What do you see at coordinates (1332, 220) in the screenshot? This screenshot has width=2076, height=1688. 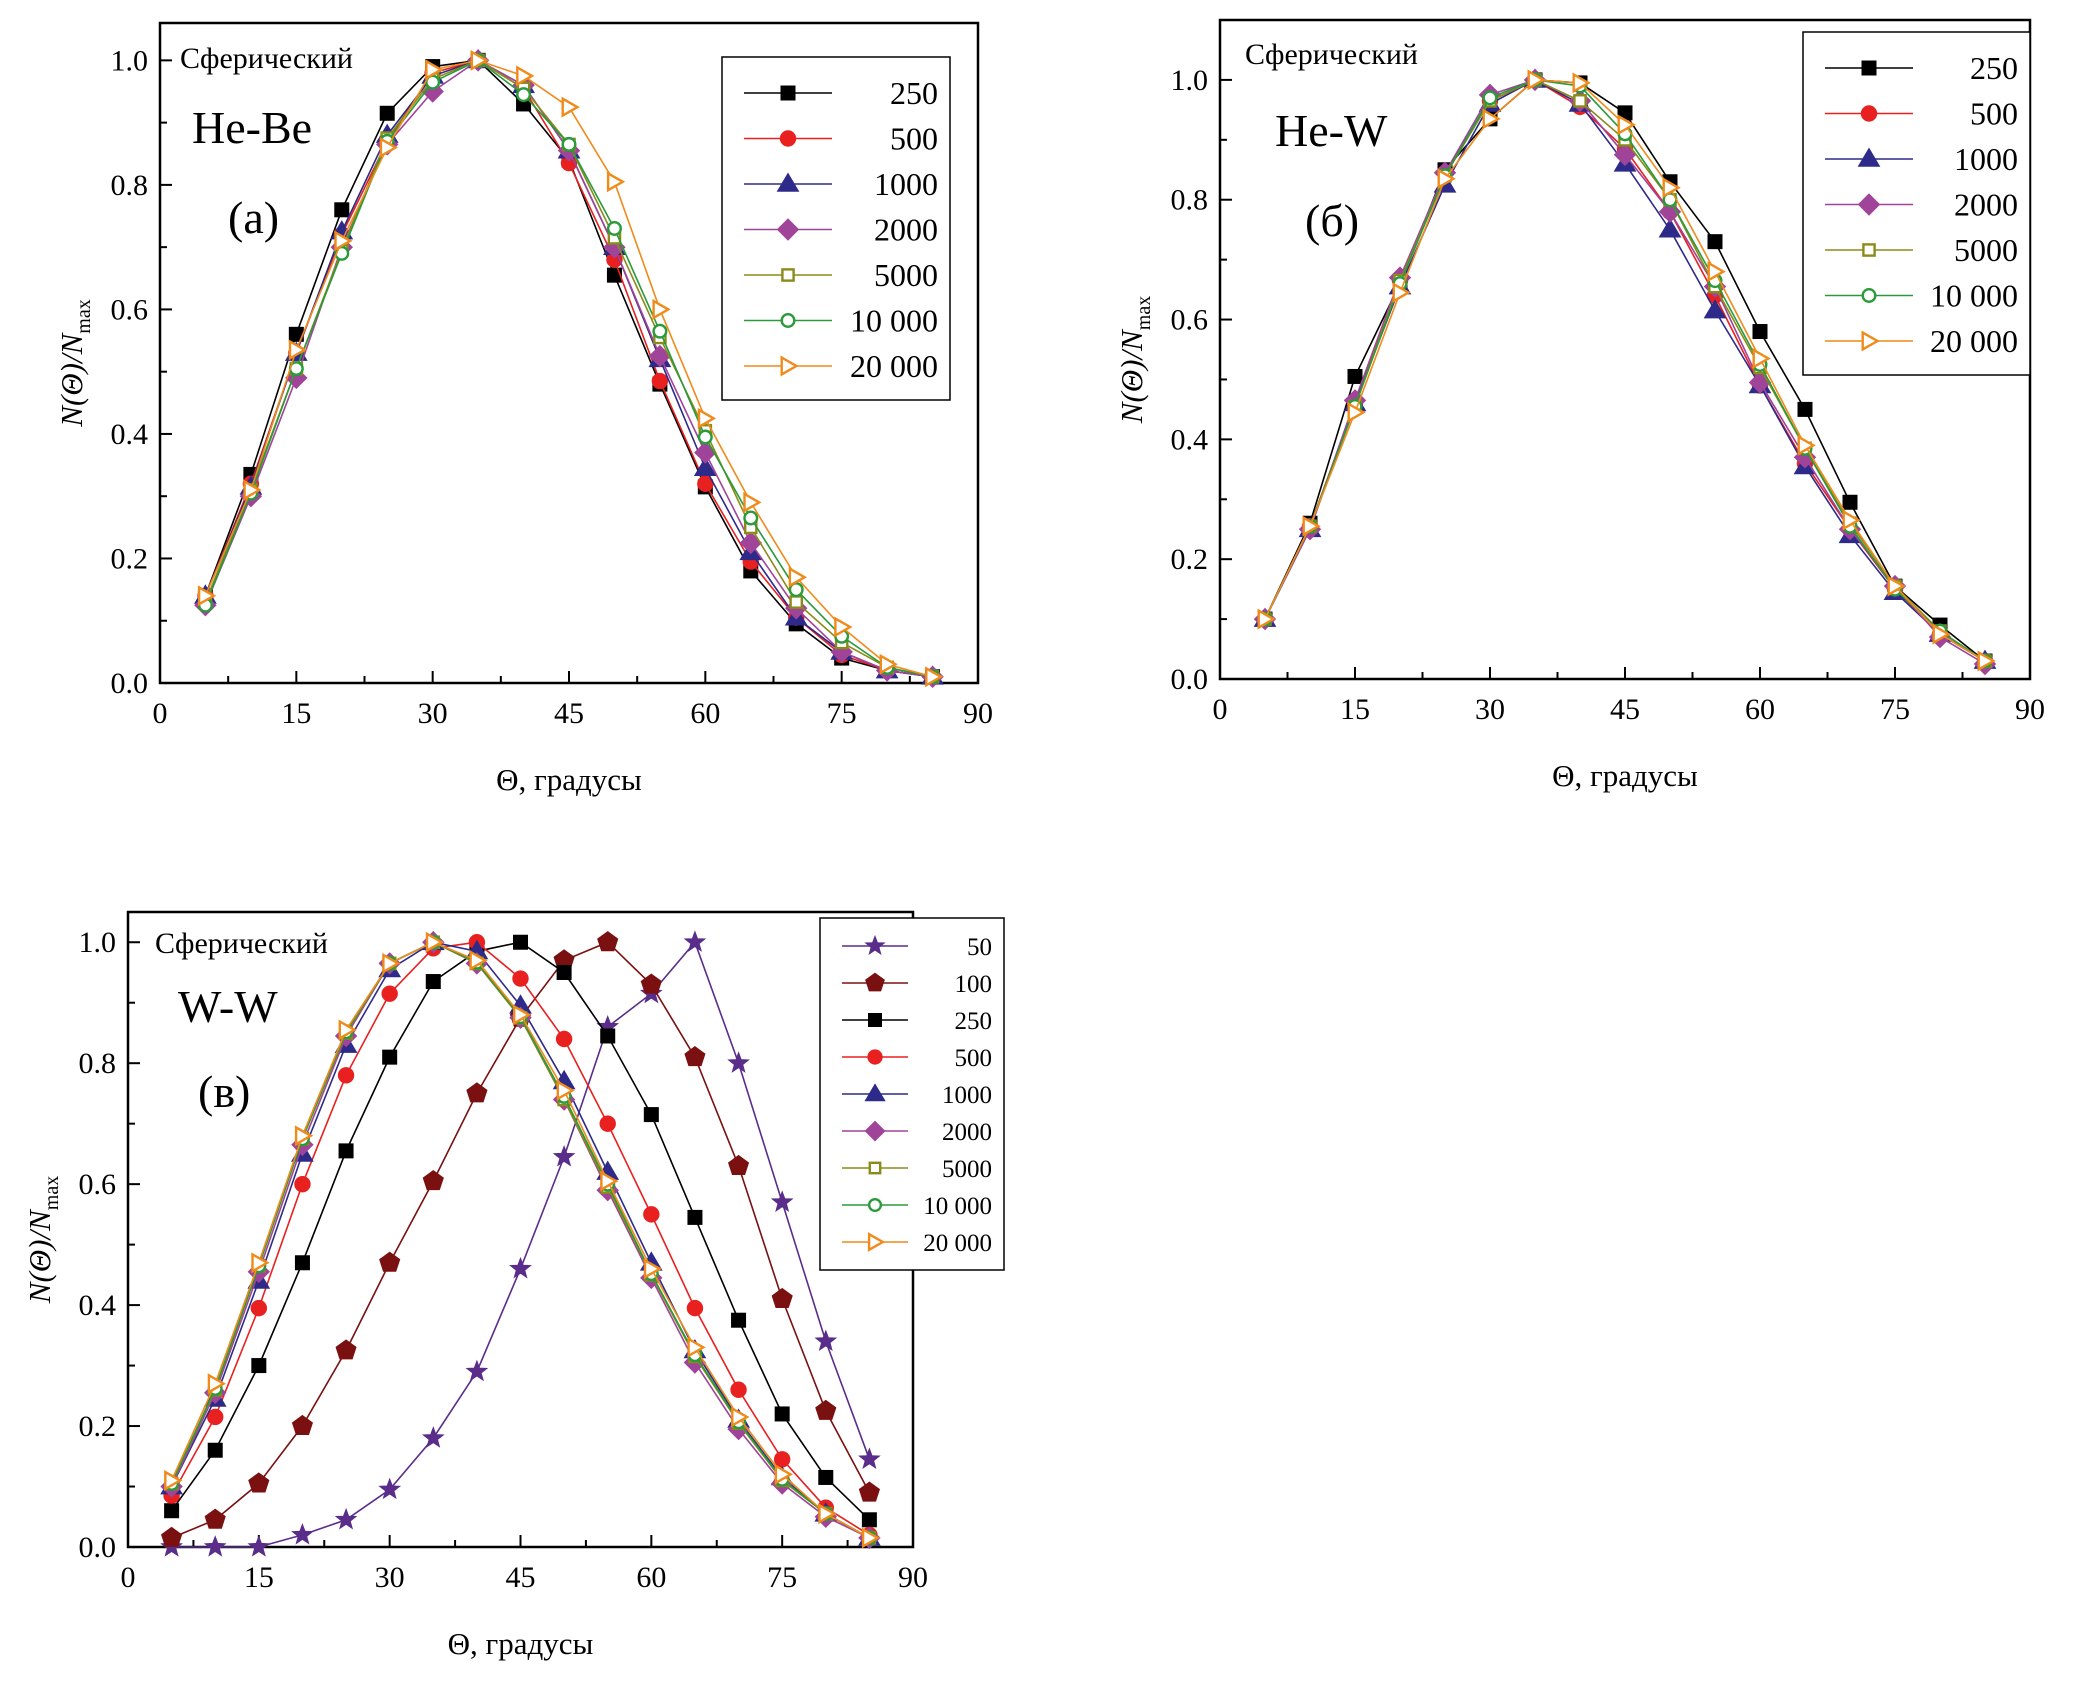 I see `panel-label: (б)` at bounding box center [1332, 220].